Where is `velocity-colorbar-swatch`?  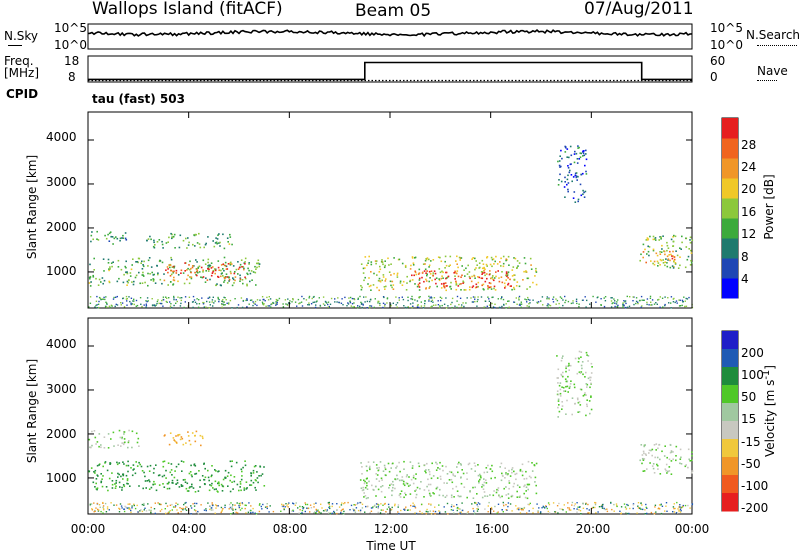
velocity-colorbar-swatch is located at coordinates (730, 430).